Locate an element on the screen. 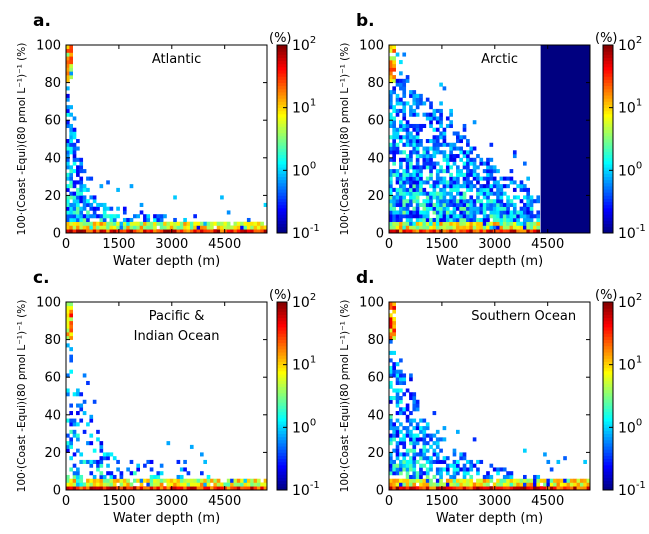 This screenshot has height=534, width=649. y-tick-label: 60 is located at coordinates (52, 378).